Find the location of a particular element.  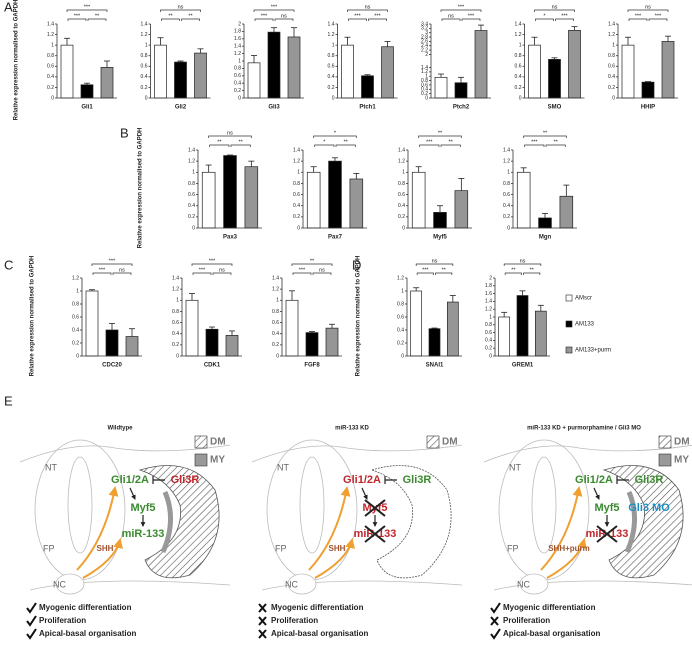

x-axis-label: Pax3 is located at coordinates (230, 238).